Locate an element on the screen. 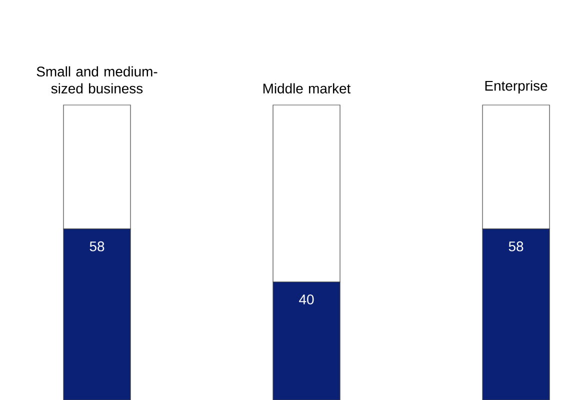 The height and width of the screenshot is (400, 564). data-label: 40 is located at coordinates (306, 299).